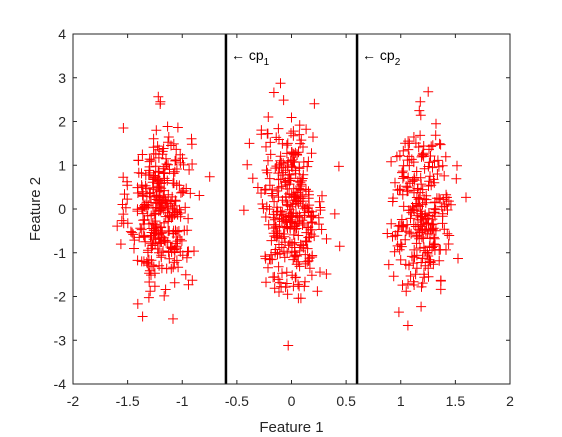 The width and height of the screenshot is (562, 437). Describe the element at coordinates (62, 209) in the screenshot. I see `y-tick-label: 0` at that location.